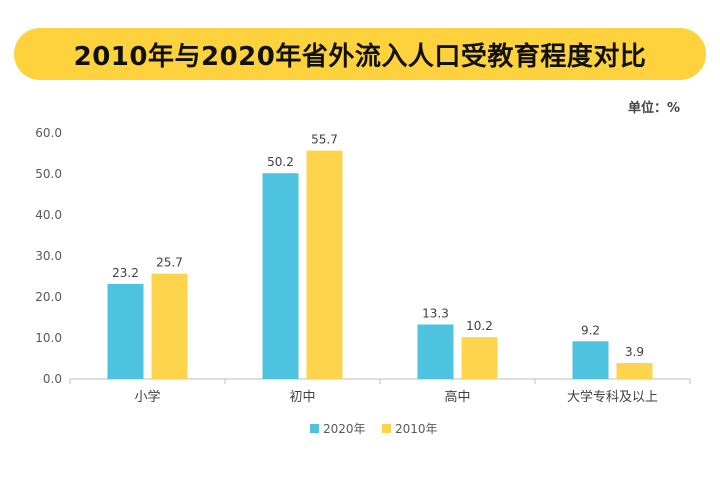  I want to click on y-tick-label: 0.0, so click(52, 379).